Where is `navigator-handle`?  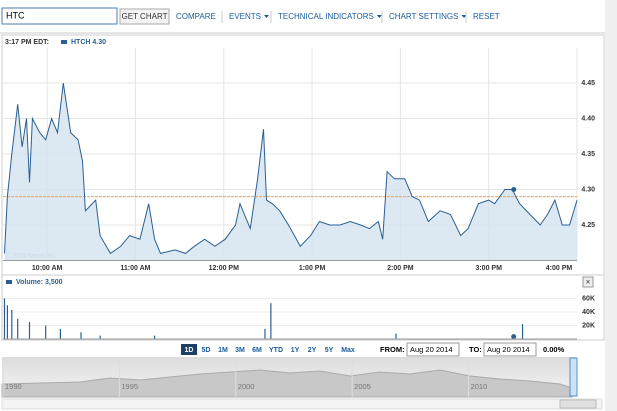
navigator-handle is located at coordinates (573, 377).